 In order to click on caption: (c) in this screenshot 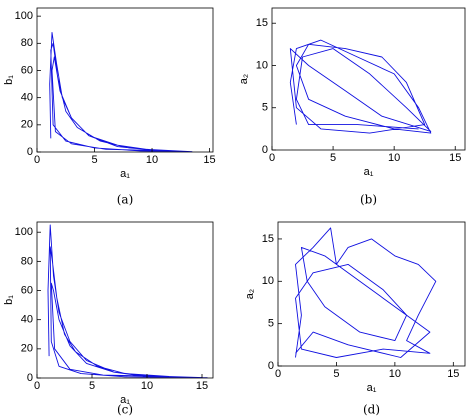, I will do `click(125, 410)`.